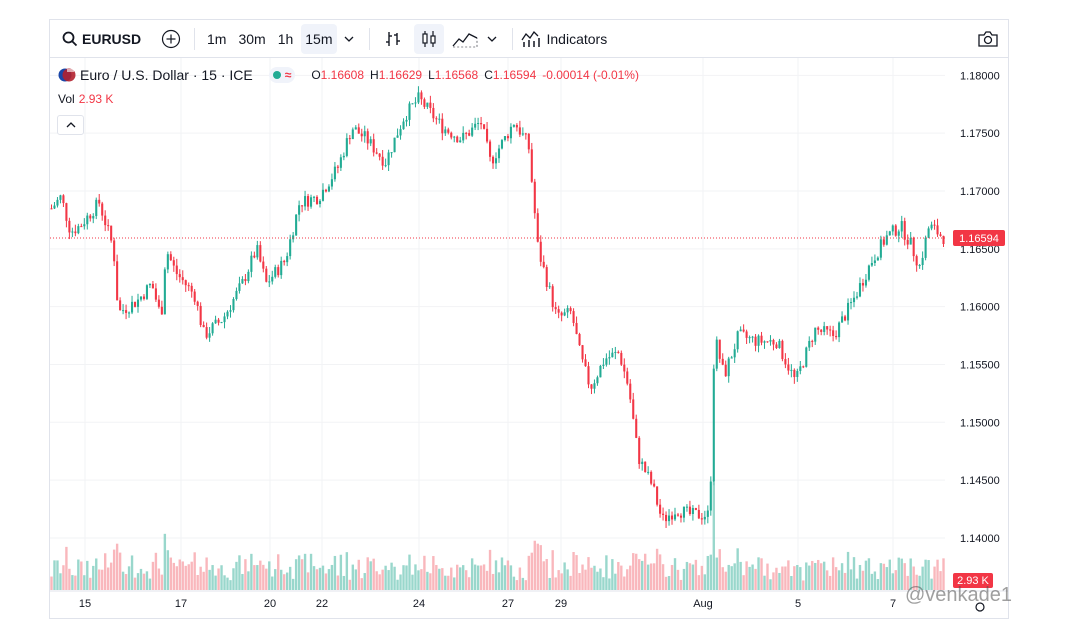  I want to click on screenshot-button, so click(988, 39).